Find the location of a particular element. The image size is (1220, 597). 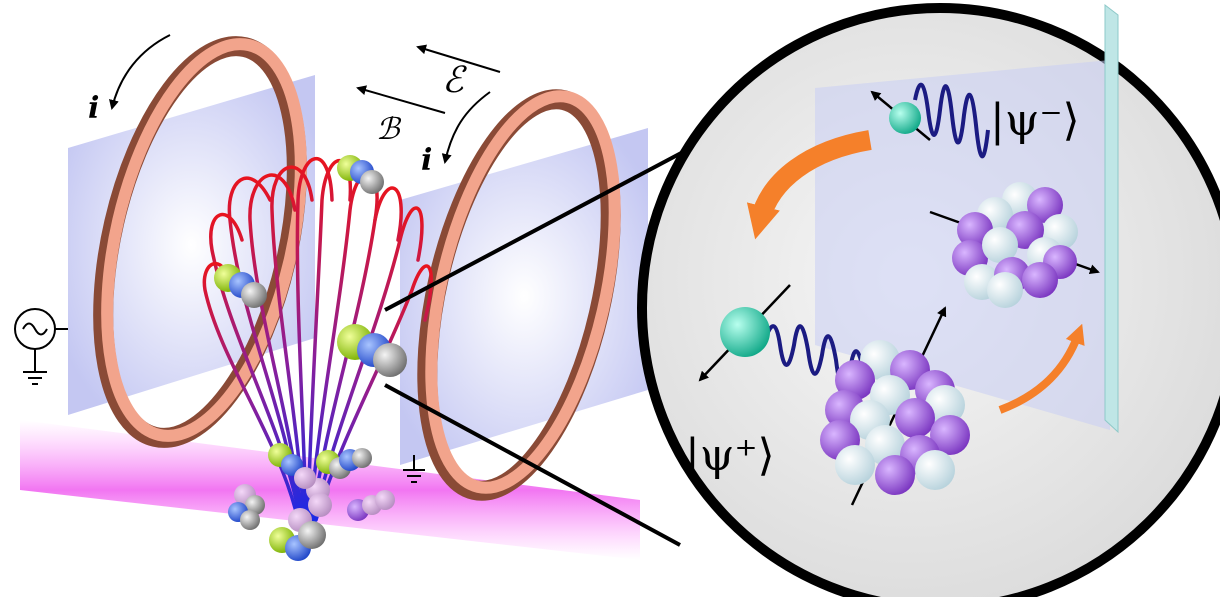

mirror-plane is located at coordinates (1111, 218).